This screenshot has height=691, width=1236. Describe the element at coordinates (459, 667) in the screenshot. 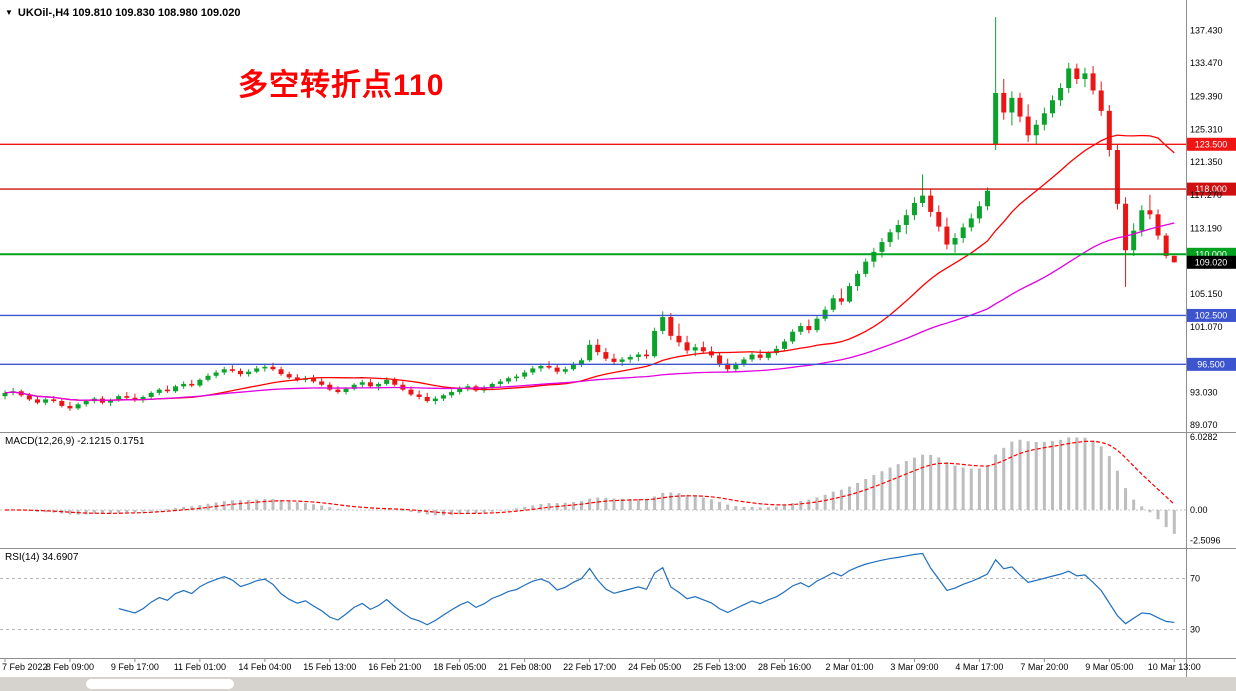

I see `time-axis-label: 18 Feb 05:00` at that location.